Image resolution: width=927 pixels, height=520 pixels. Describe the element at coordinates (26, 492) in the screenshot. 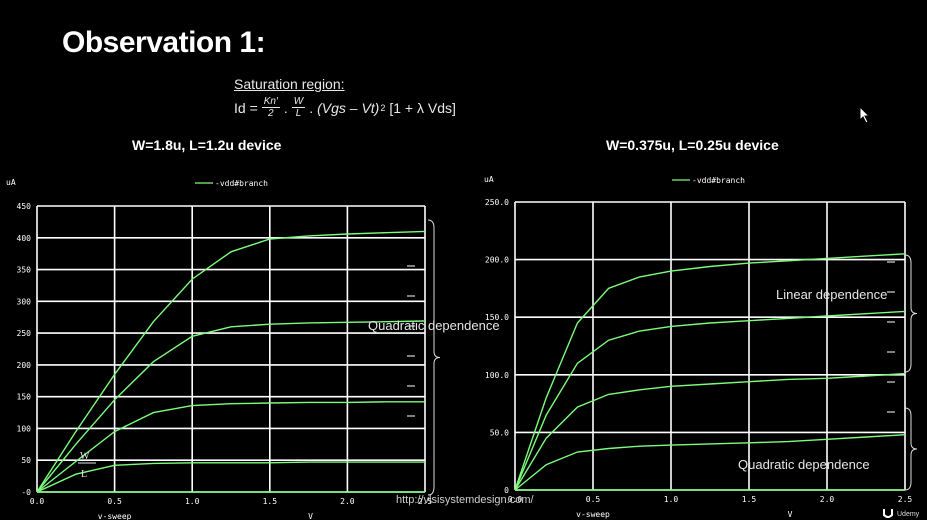

I see `y-tick-label: -0` at that location.